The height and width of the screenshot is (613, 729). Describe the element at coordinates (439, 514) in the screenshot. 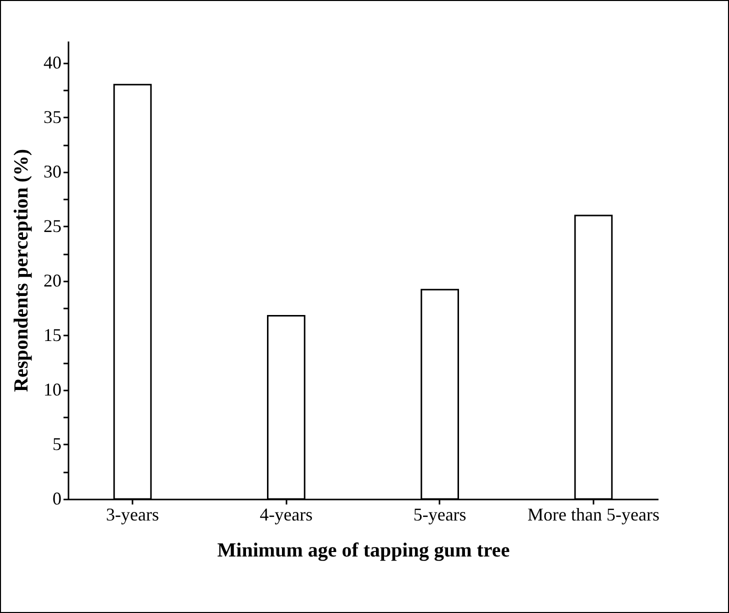

I see `x-tick-label: 5-years` at that location.